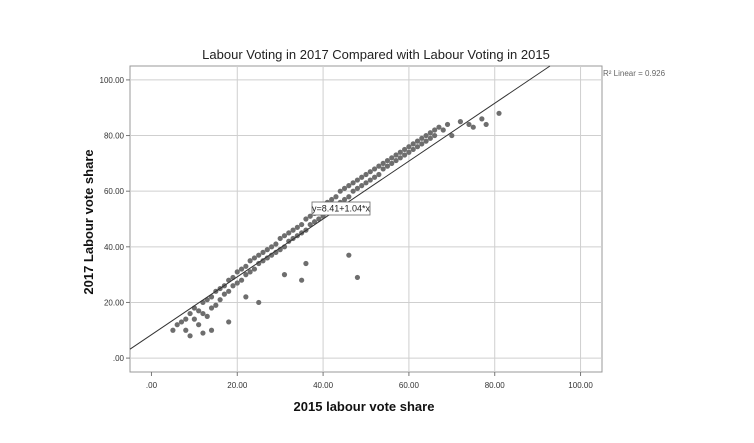 This screenshot has width=754, height=443. I want to click on y-axis-ticks: .00 20.00 40.00 60.00 80.00 100.00, so click(115, 219).